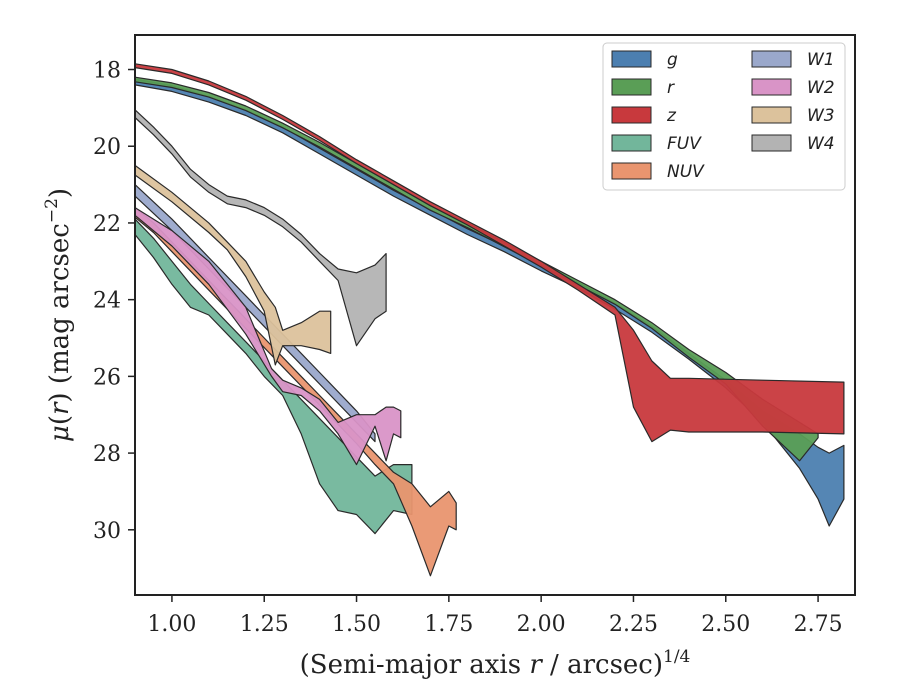 This screenshot has width=900, height=700. Describe the element at coordinates (58, 315) in the screenshot. I see `y-axis-label: μ(r) (mag arcsec−2)` at that location.